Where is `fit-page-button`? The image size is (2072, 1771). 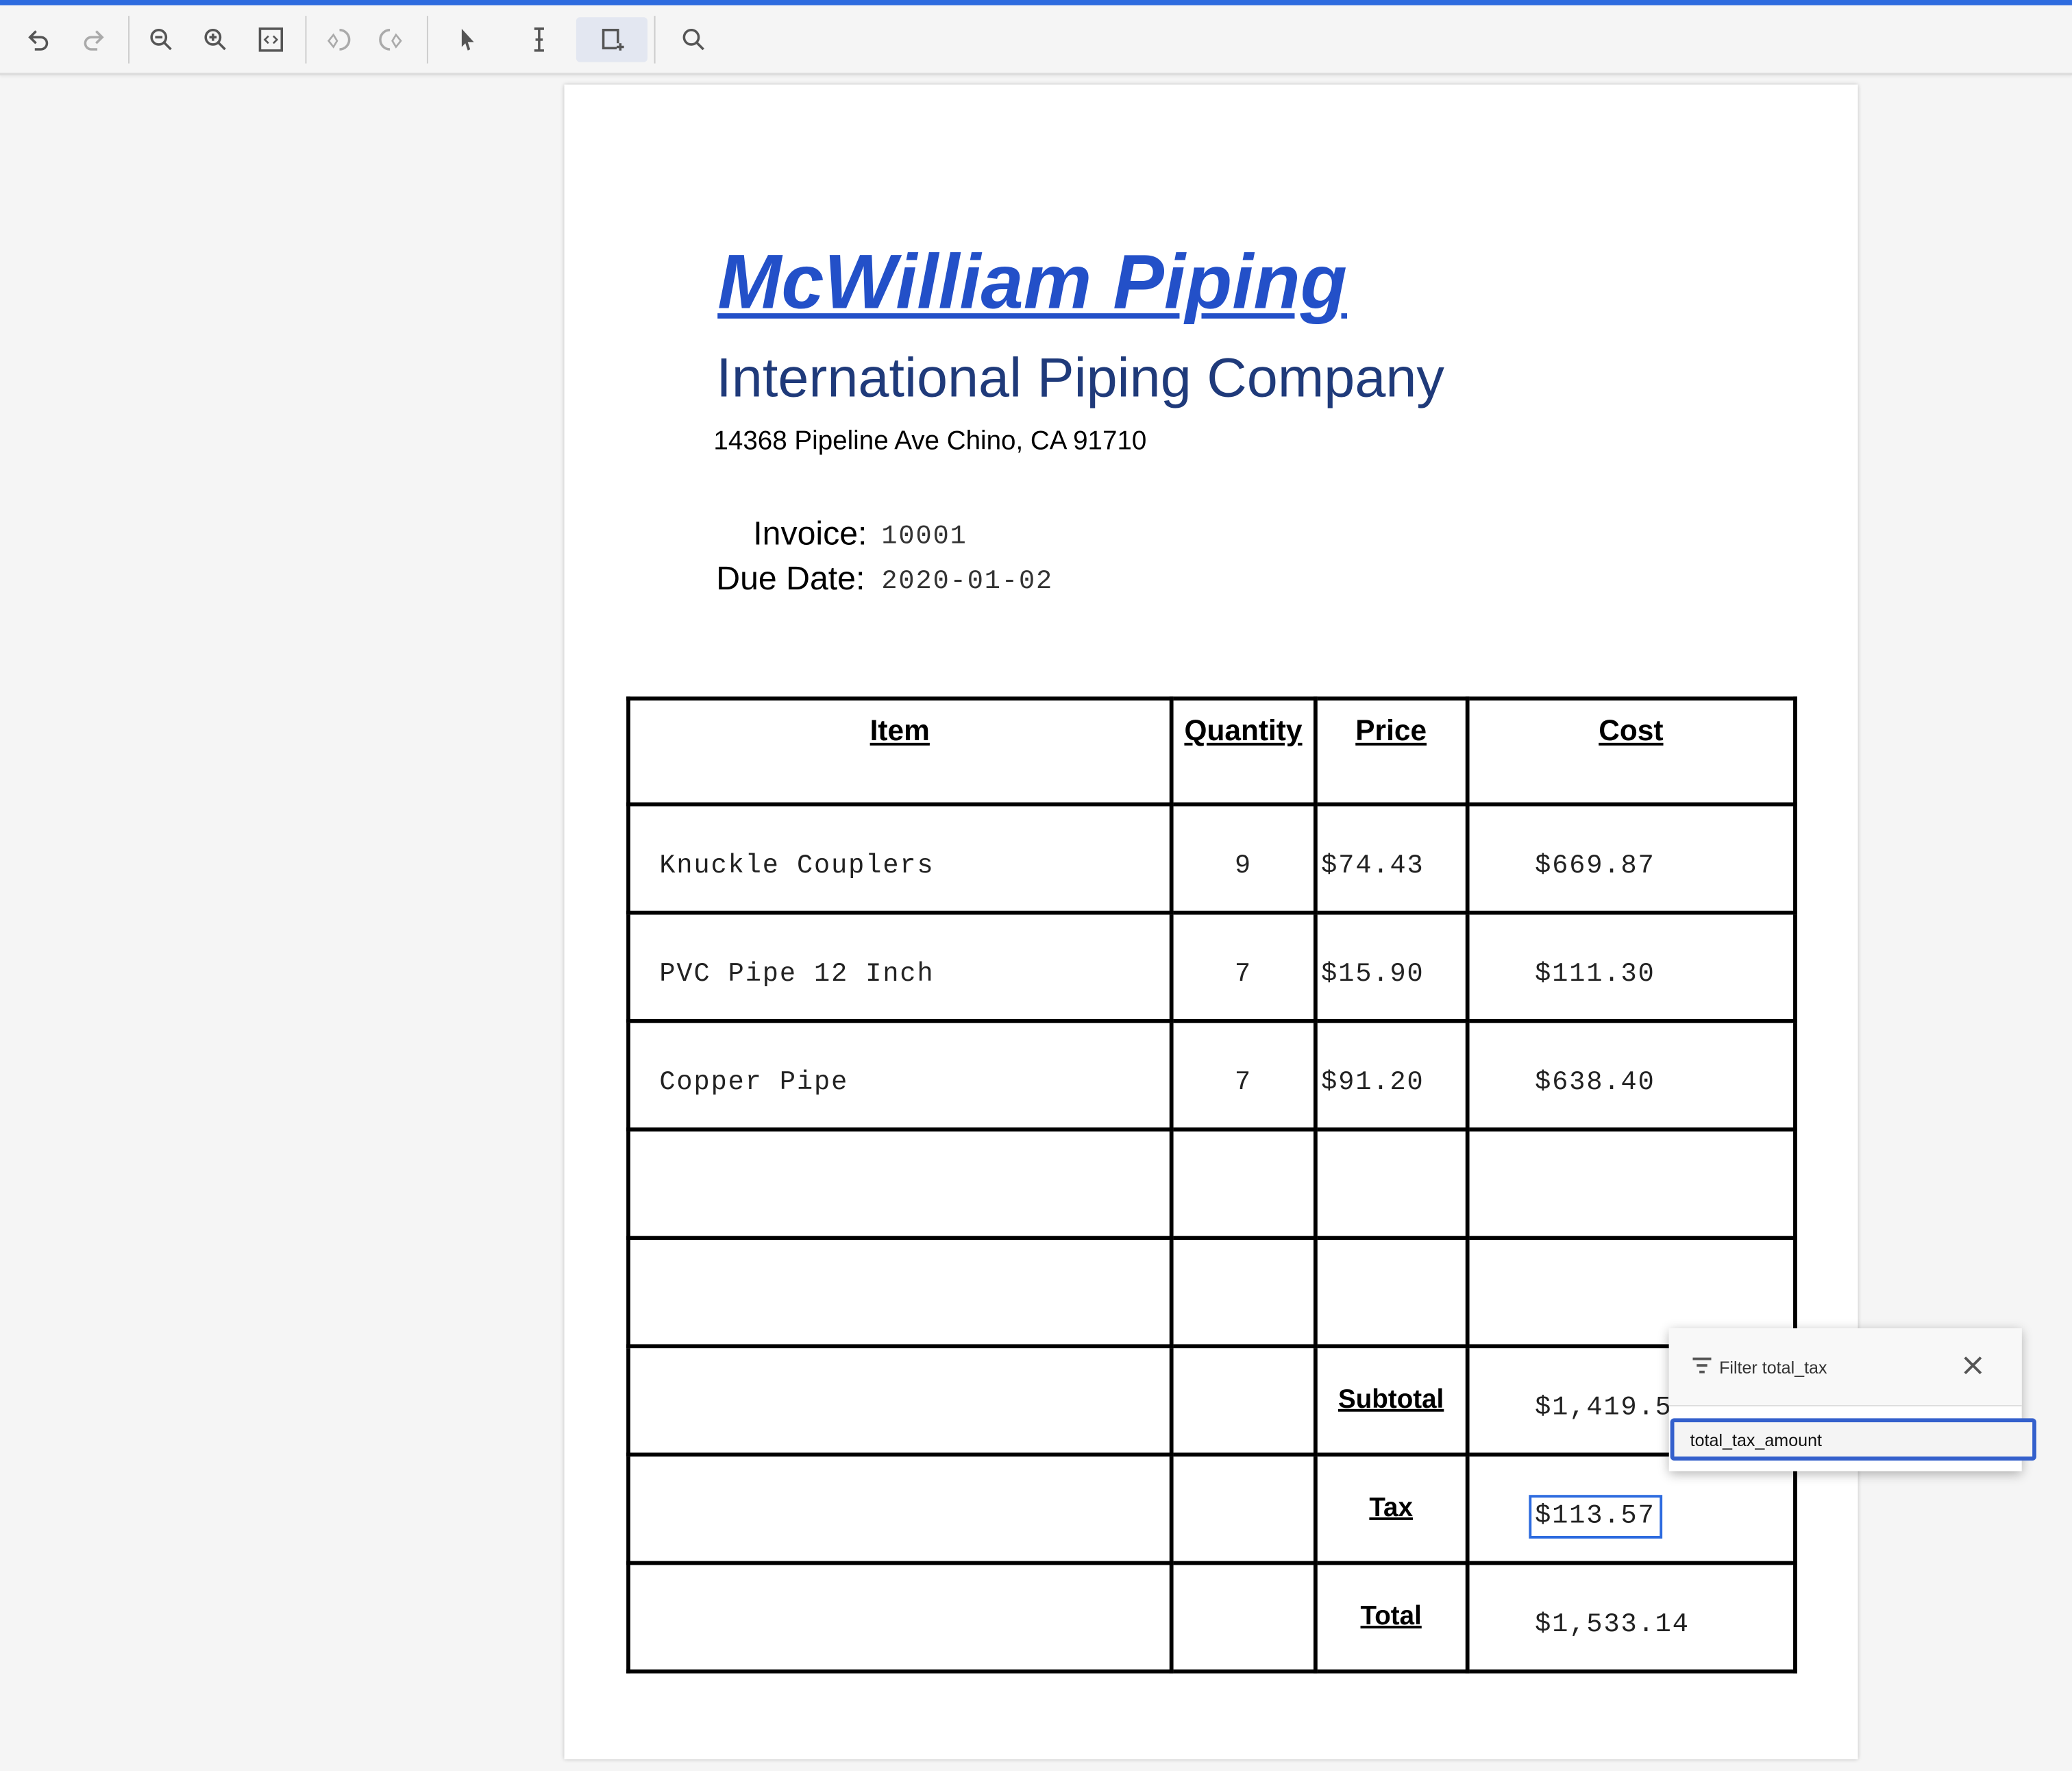
fit-page-button is located at coordinates (271, 40).